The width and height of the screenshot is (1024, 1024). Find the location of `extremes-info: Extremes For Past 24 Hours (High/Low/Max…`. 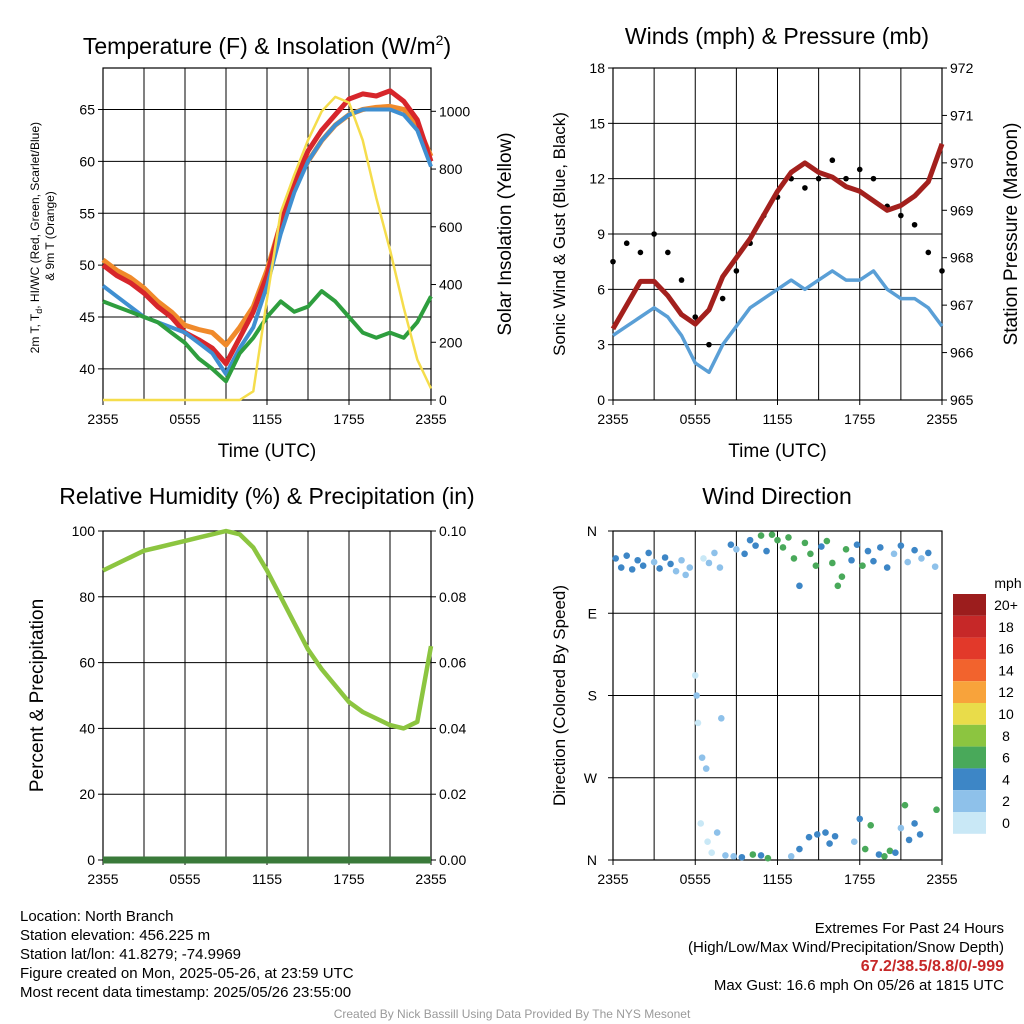

extremes-info: Extremes For Past 24 Hours (High/Low/Max… is located at coordinates (846, 957).